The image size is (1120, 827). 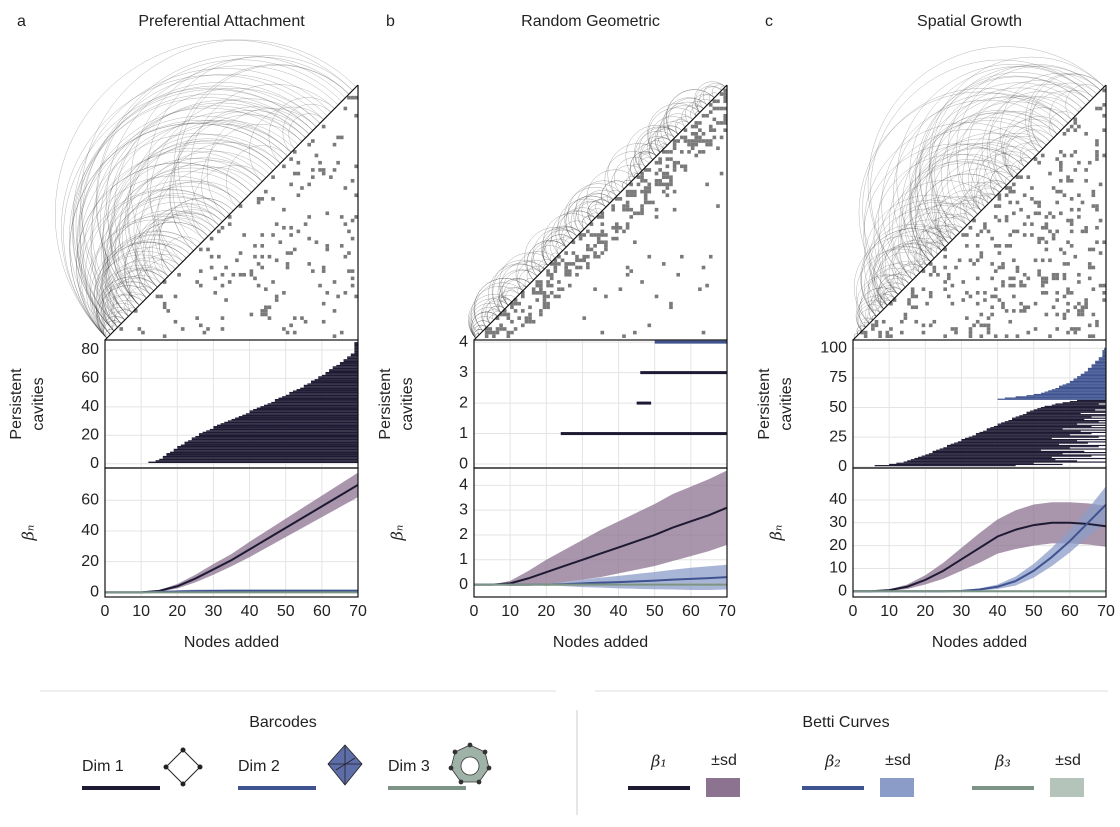 What do you see at coordinates (838, 499) in the screenshot?
I see `y-tick-label: 40` at bounding box center [838, 499].